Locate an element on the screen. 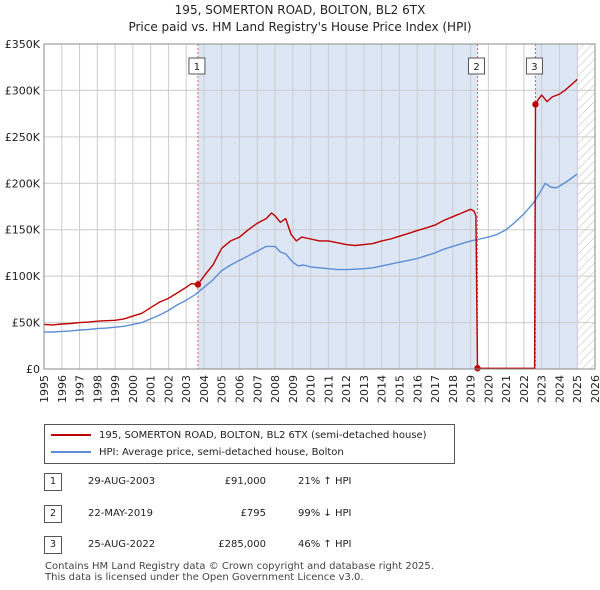 The image size is (600, 590). sale-number-badge: 1 is located at coordinates (53, 482).